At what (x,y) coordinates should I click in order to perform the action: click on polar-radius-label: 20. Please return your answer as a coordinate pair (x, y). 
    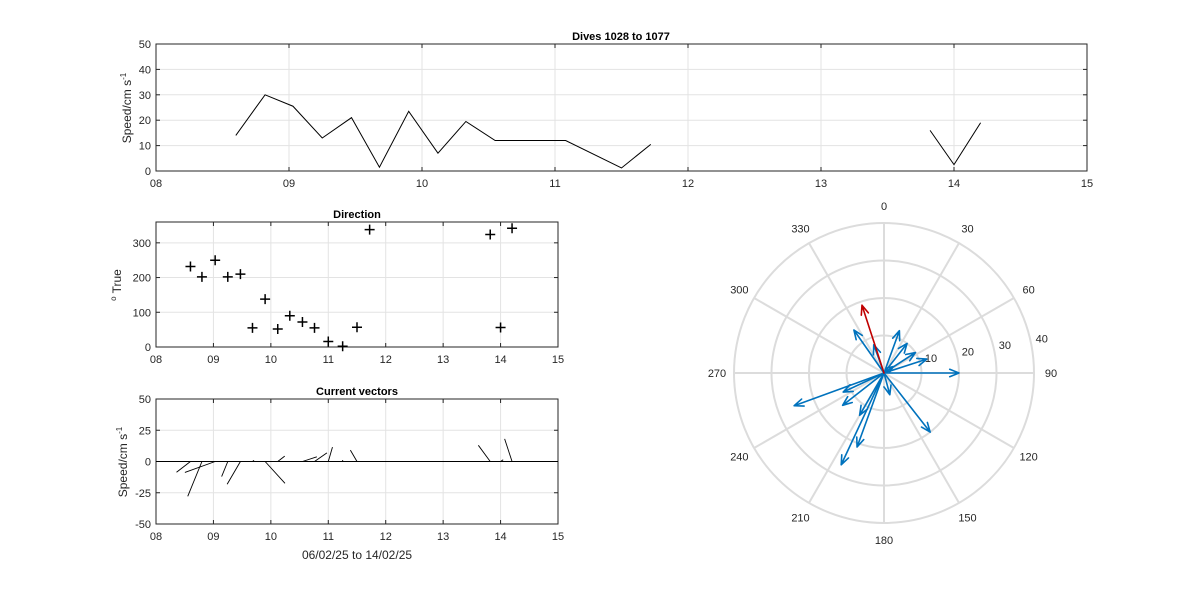
    Looking at the image, I should click on (968, 352).